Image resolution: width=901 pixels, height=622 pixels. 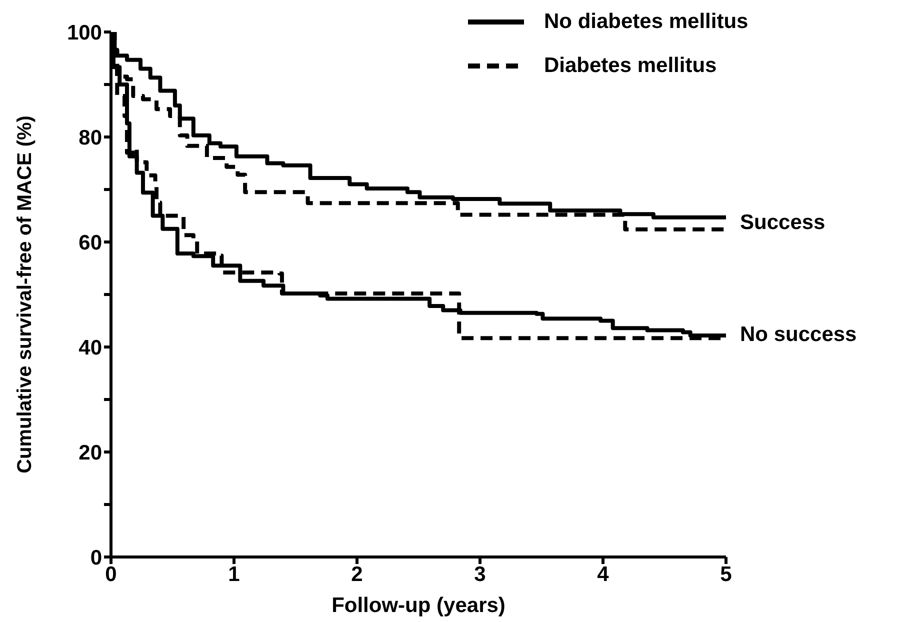 What do you see at coordinates (419, 605) in the screenshot?
I see `x-axis-title: Follow-up (years)` at bounding box center [419, 605].